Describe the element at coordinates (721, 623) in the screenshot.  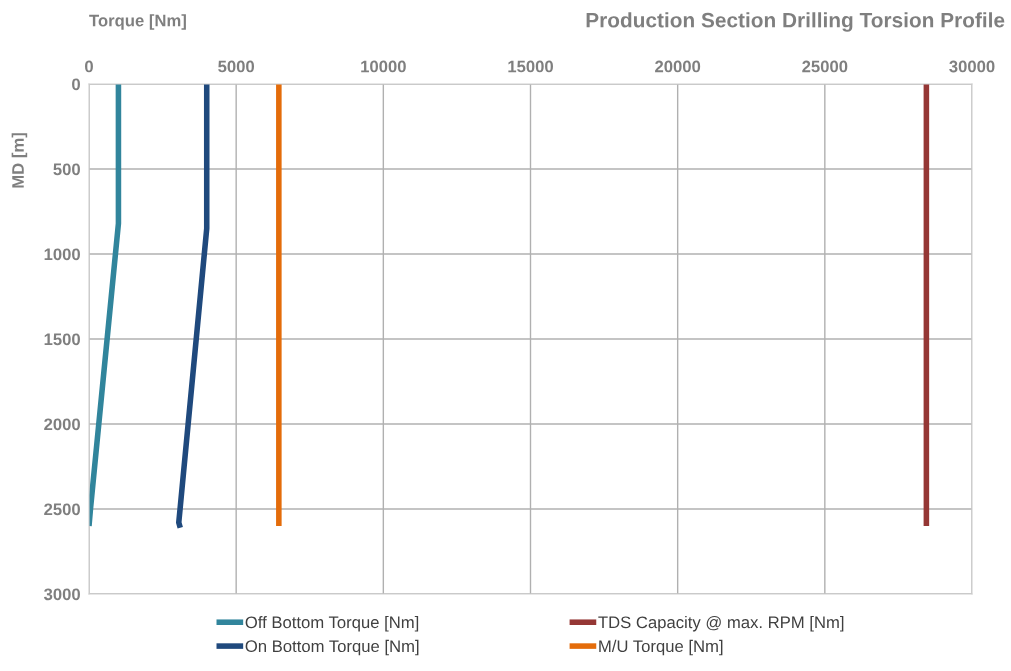
I see `legend-label: TDS Capacity @ max. RPM [Nm]` at that location.